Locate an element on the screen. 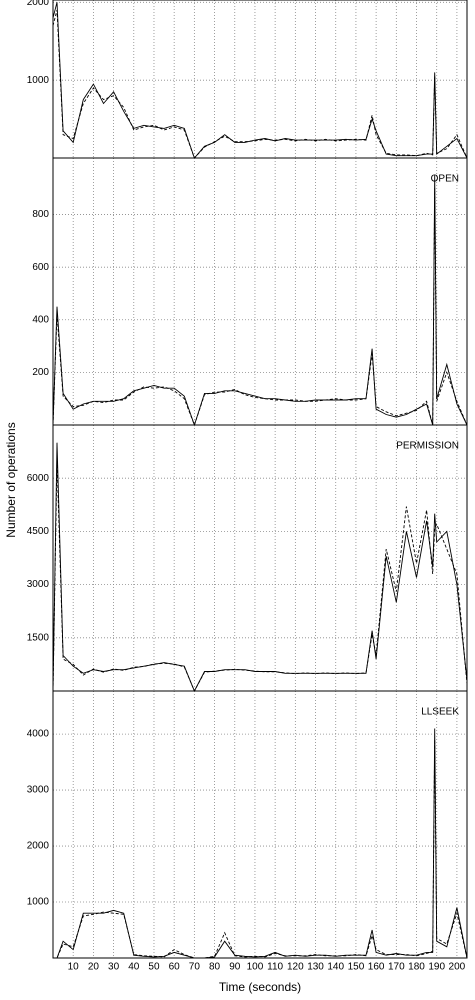 This screenshot has height=1000, width=475. x-tick-label: 130 is located at coordinates (315, 967).